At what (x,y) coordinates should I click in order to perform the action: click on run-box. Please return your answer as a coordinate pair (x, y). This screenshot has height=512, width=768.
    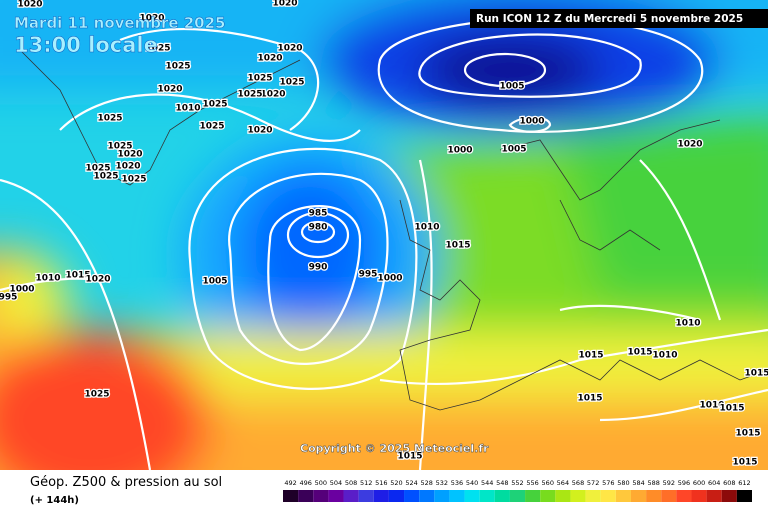
    Looking at the image, I should click on (619, 18).